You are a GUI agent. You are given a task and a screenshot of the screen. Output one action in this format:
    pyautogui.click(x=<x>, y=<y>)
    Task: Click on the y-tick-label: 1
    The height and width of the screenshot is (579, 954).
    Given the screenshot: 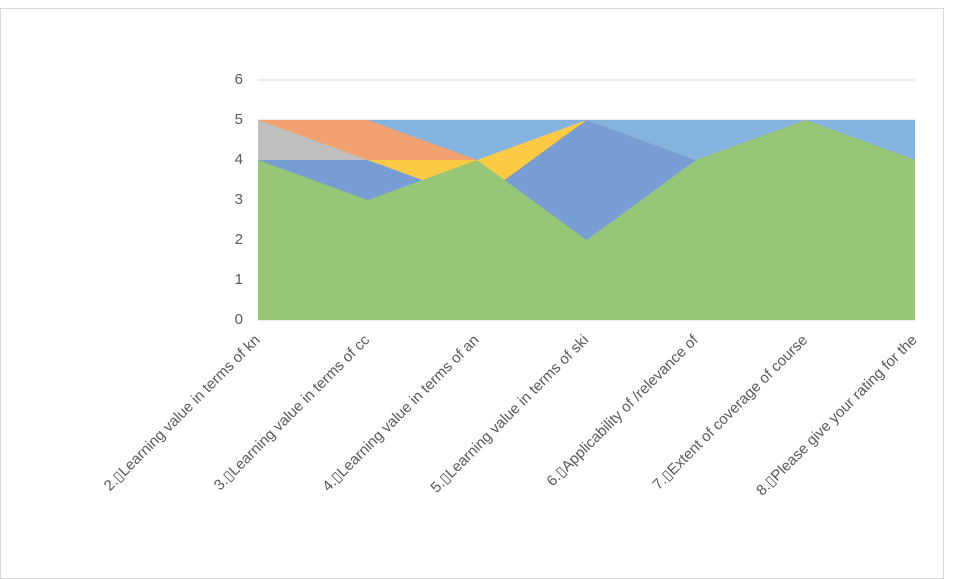 What is the action you would take?
    pyautogui.click(x=239, y=279)
    